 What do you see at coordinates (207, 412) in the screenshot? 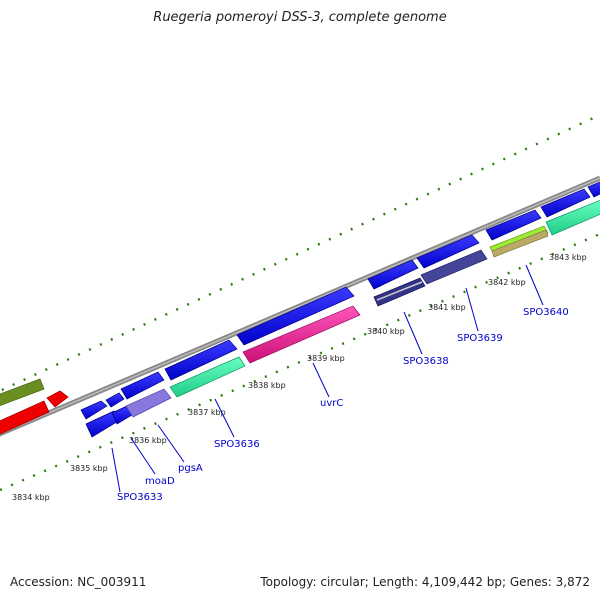
I see `tick-label: 3837 kbp` at bounding box center [207, 412].